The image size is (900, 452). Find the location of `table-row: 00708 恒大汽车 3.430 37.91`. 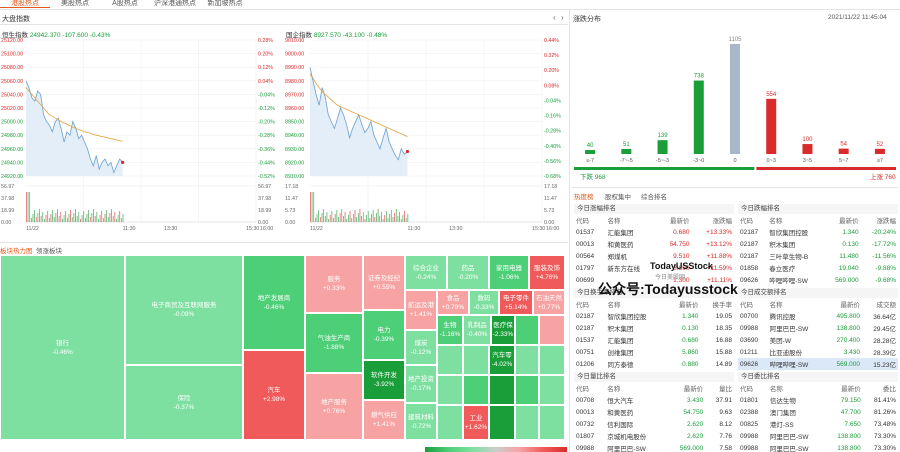

table-row: 00708 恒大汽车 3.430 37.91 is located at coordinates (654, 400).